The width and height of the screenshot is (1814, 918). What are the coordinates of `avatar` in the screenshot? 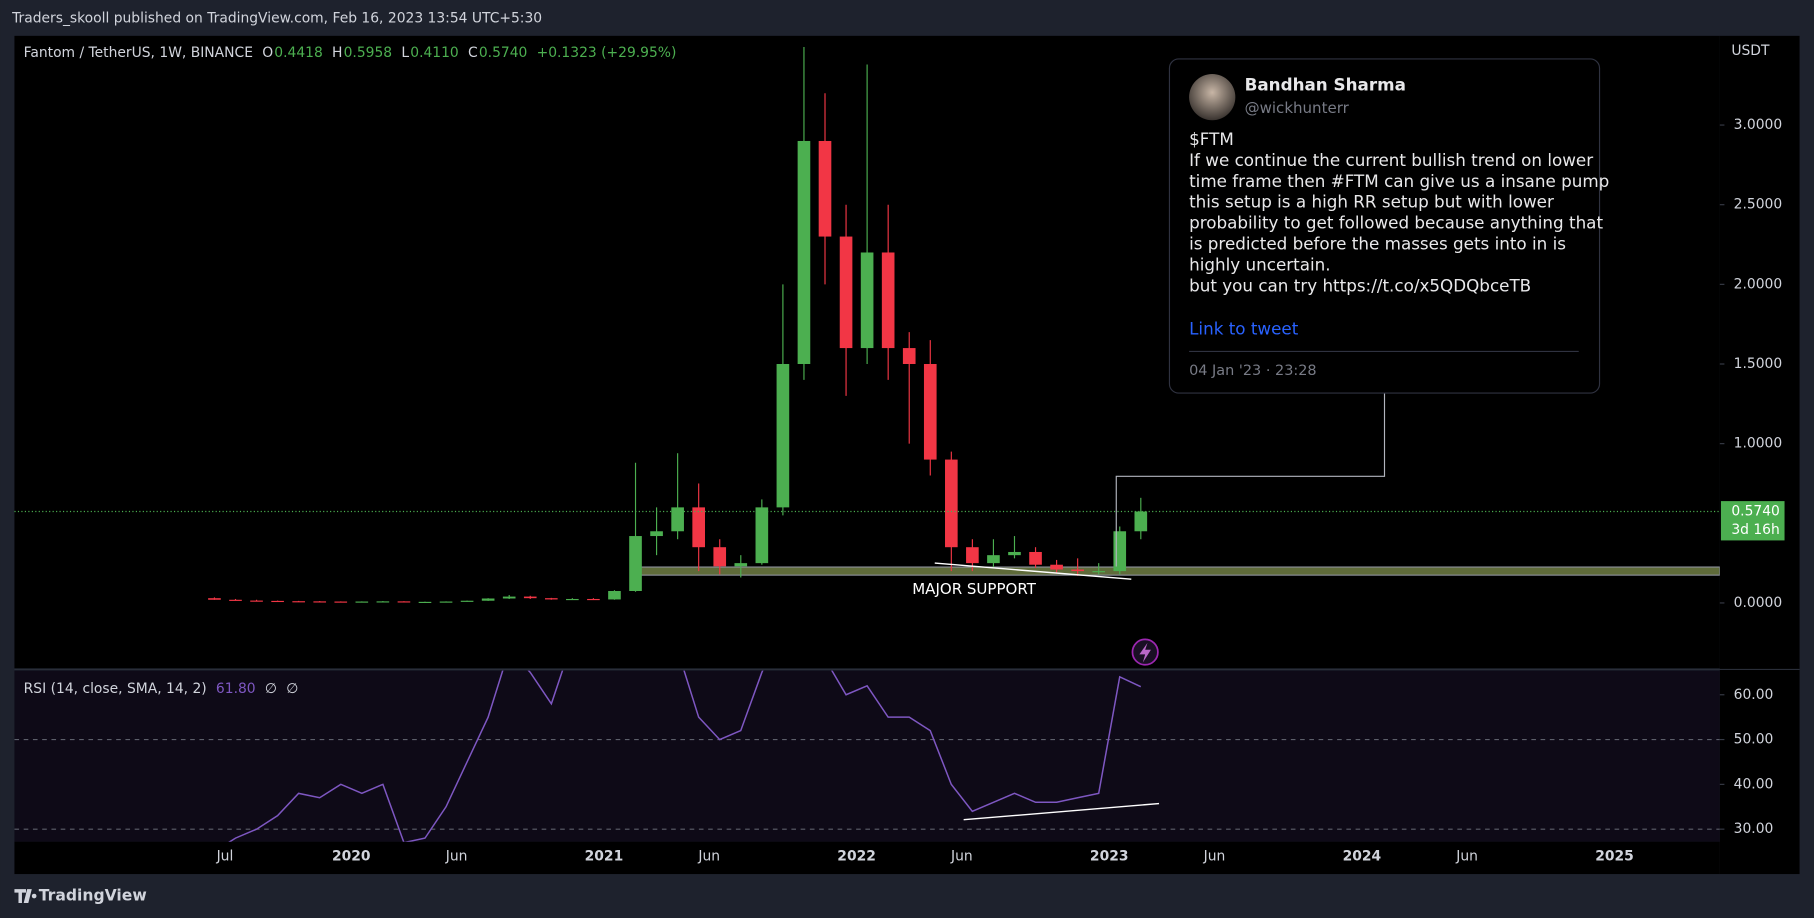 It's located at (1212, 97).